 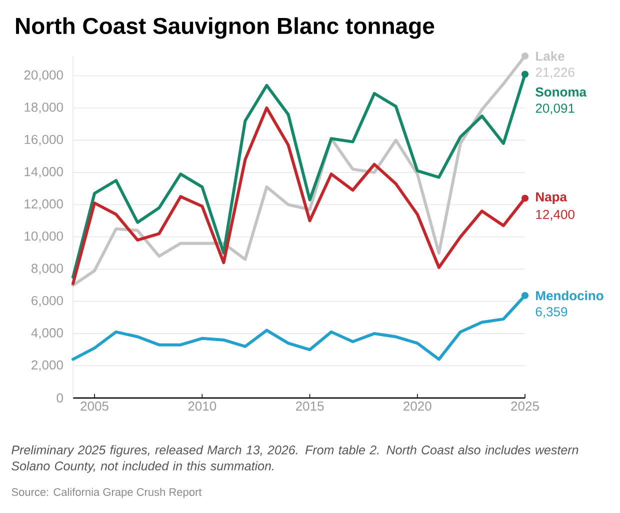 I want to click on data-label: 20,091, so click(x=555, y=109).